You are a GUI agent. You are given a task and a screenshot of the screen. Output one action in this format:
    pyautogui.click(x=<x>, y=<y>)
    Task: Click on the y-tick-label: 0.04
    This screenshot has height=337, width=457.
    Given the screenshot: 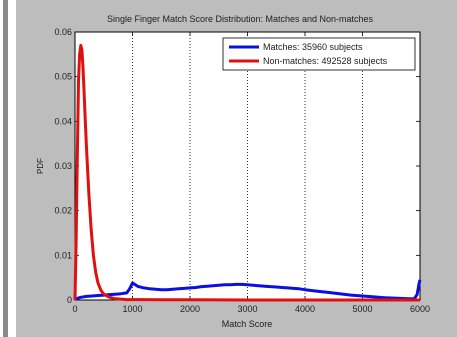 What is the action you would take?
    pyautogui.click(x=63, y=121)
    